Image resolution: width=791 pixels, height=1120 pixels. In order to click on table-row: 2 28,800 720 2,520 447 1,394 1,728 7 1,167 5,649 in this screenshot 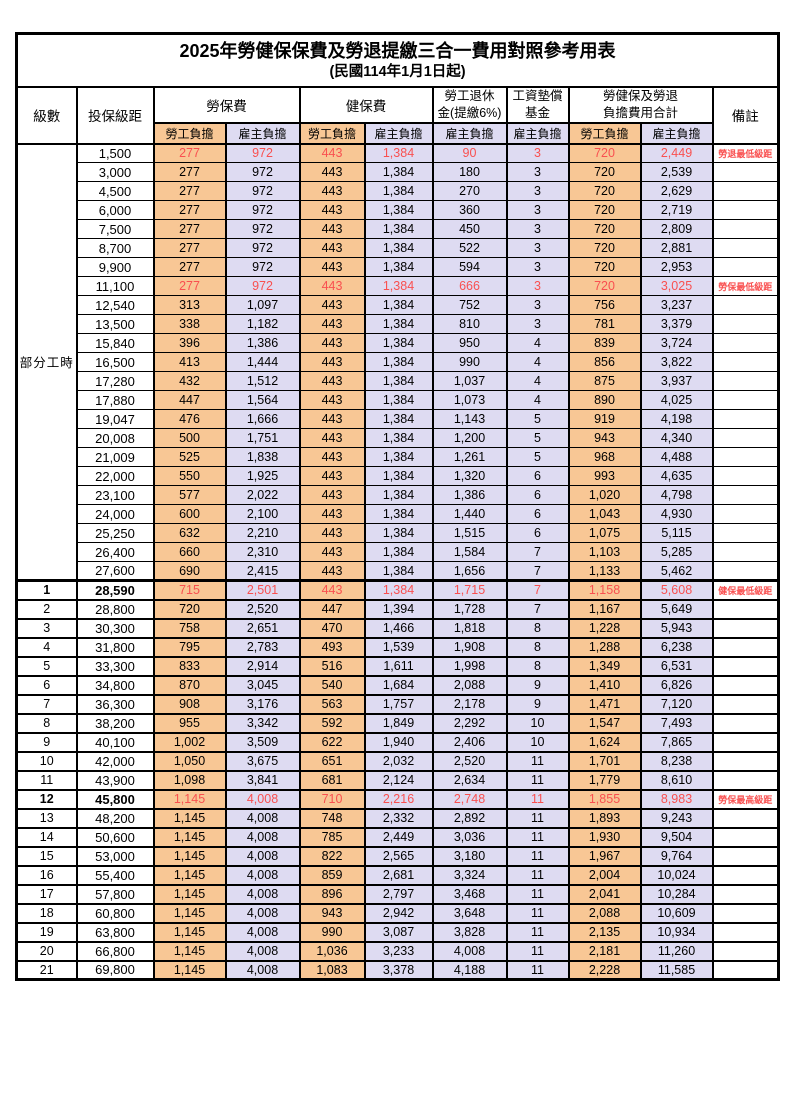, I will do `click(397, 609)`.